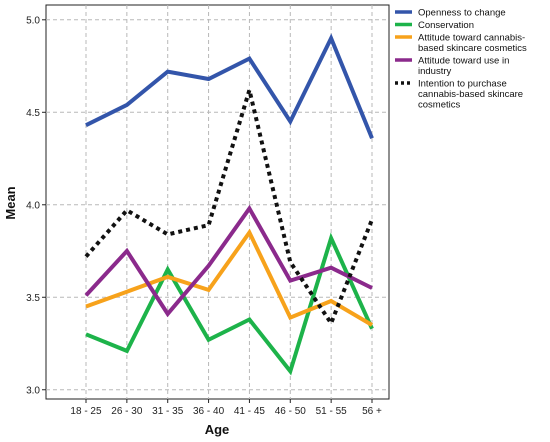  What do you see at coordinates (462, 13) in the screenshot?
I see `legend-label: Openness to change` at bounding box center [462, 13].